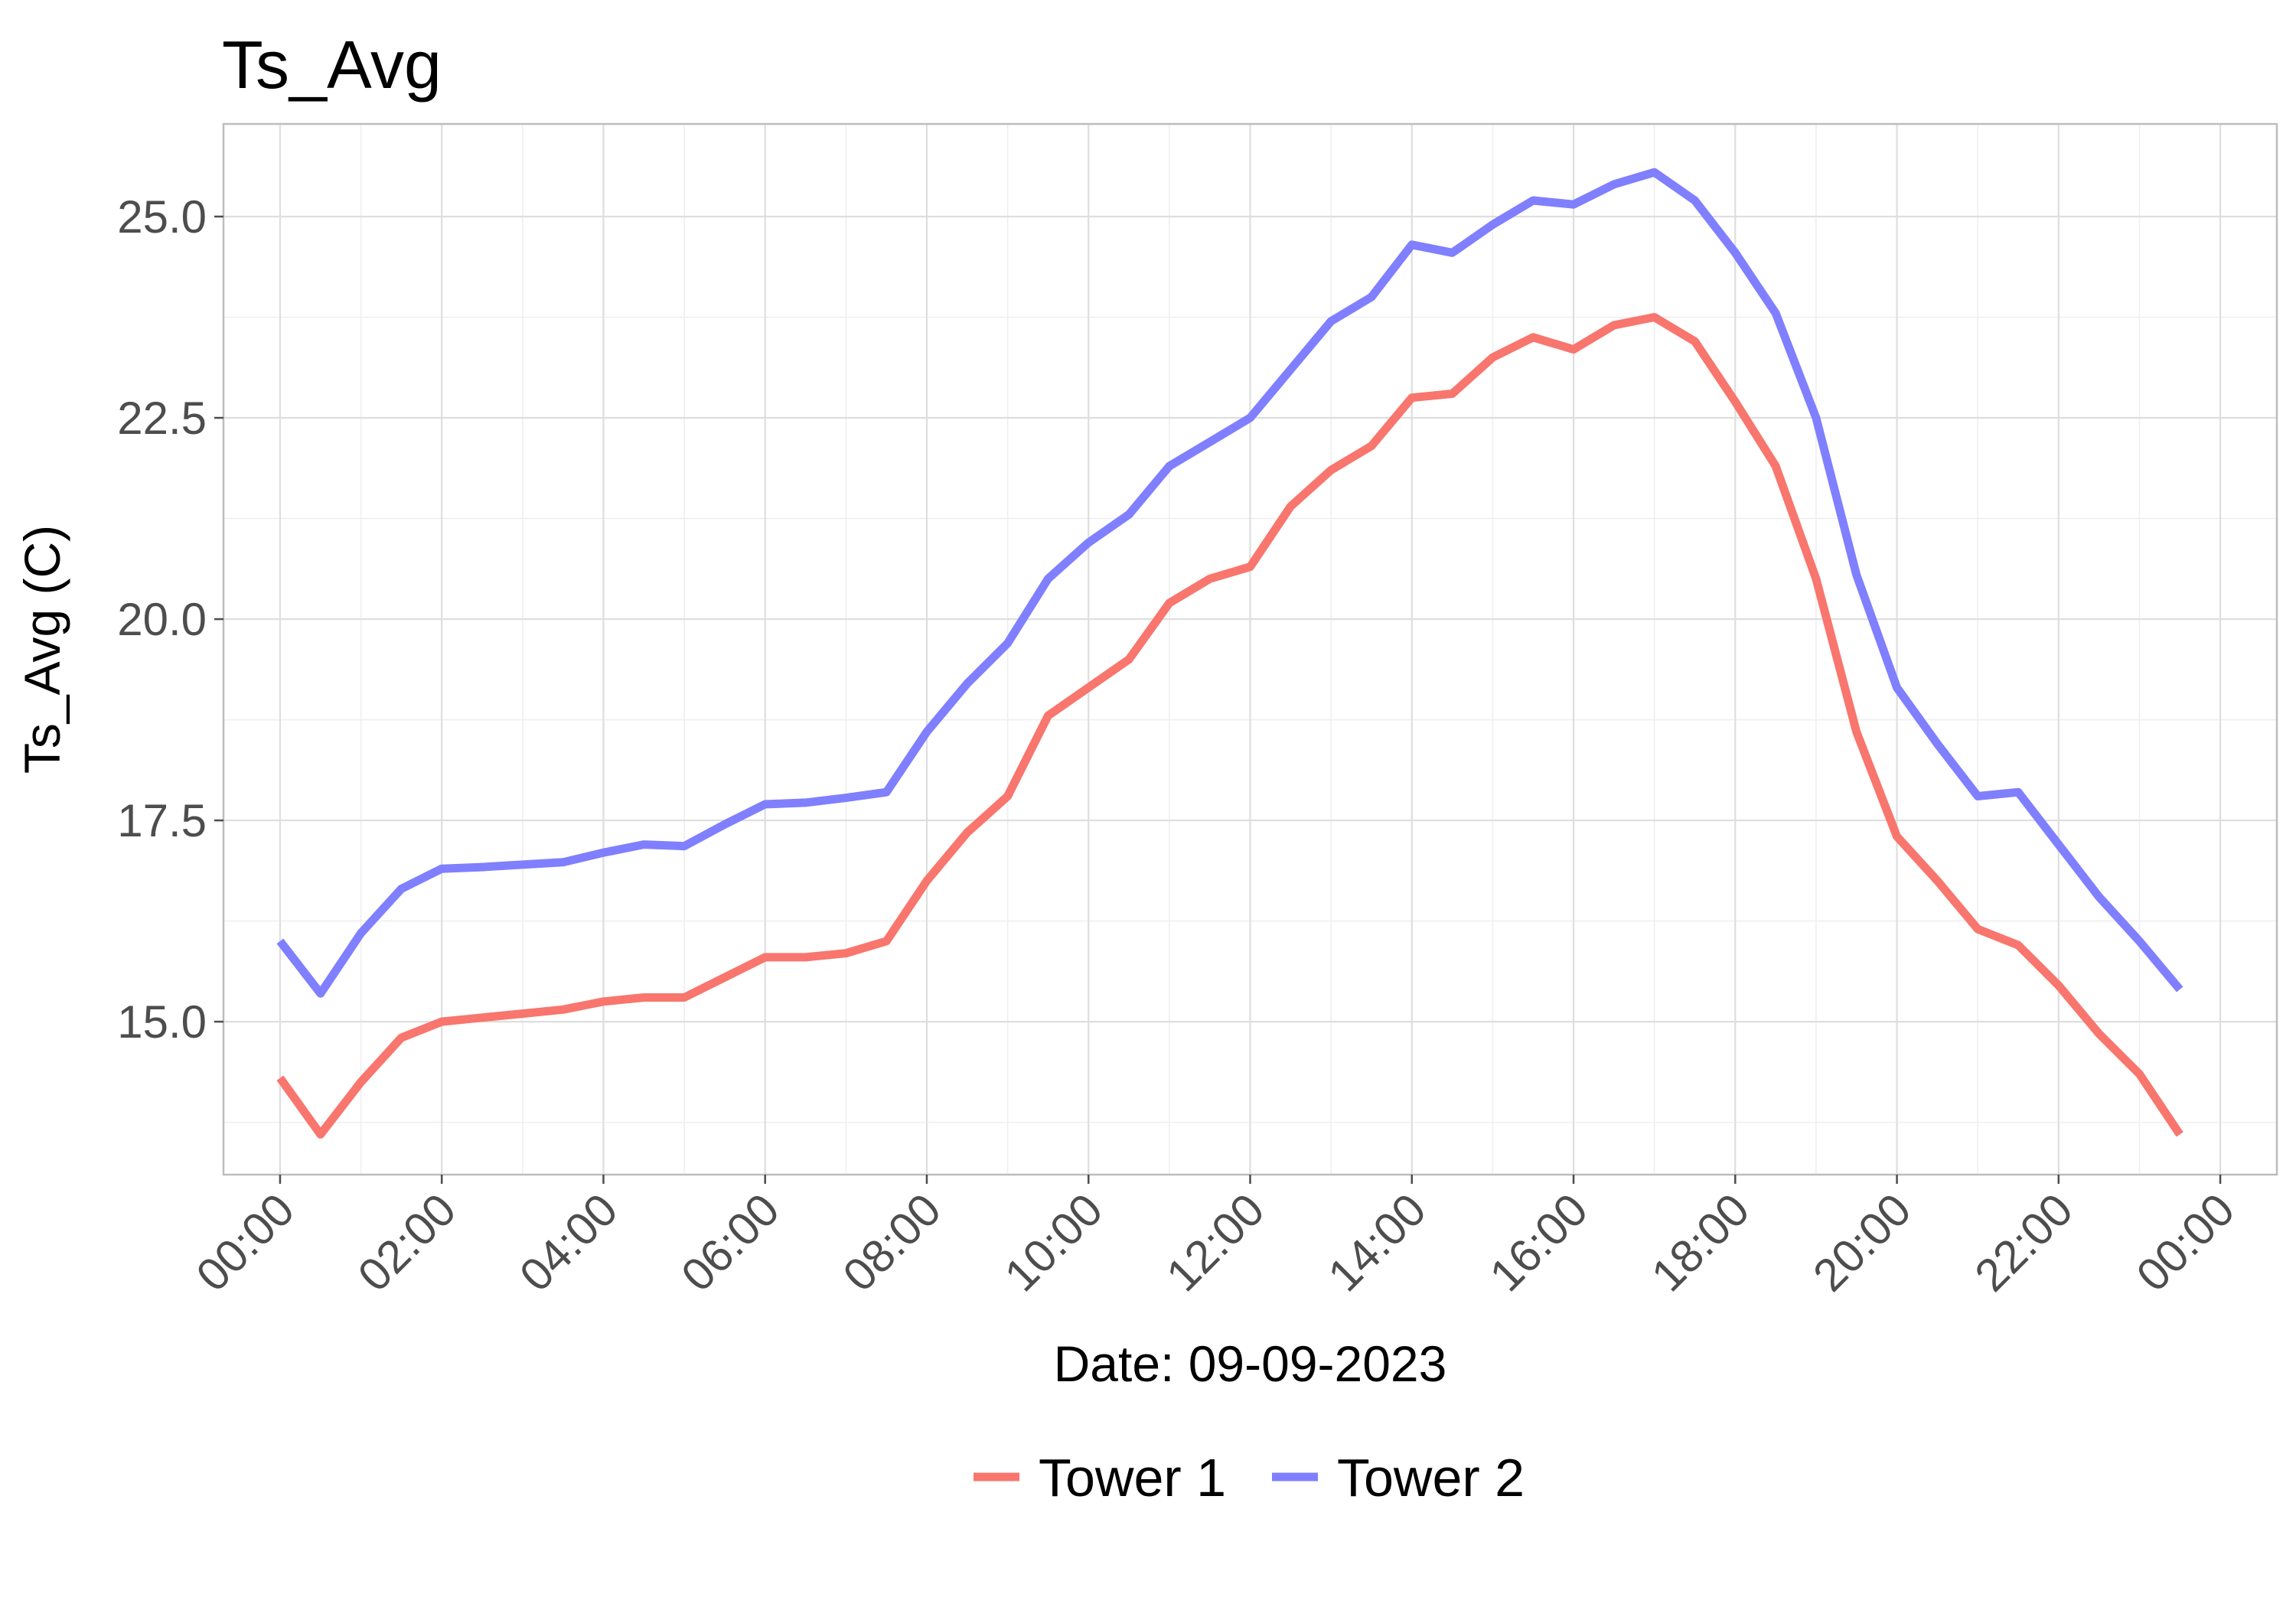 The image size is (2296, 1607). What do you see at coordinates (162, 217) in the screenshot?
I see `y-tick-label: 25.0` at bounding box center [162, 217].